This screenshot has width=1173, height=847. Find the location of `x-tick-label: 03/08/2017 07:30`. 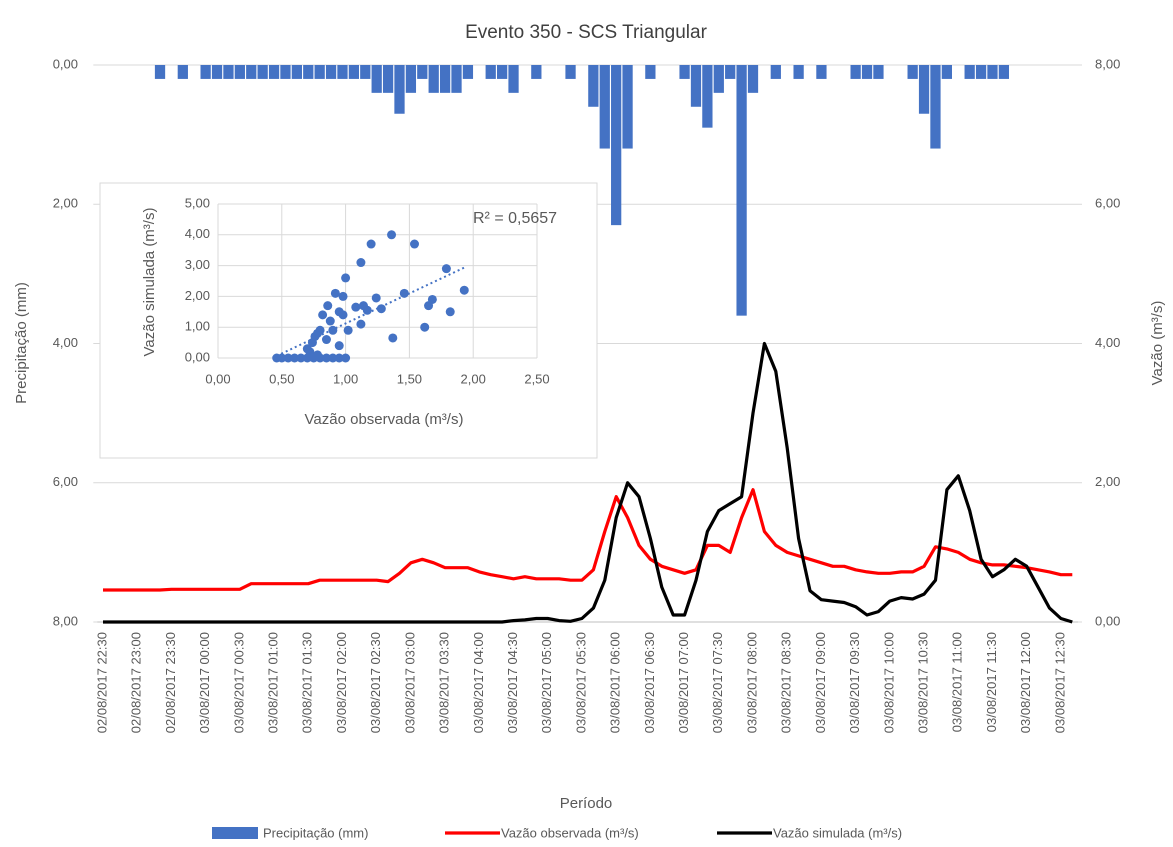

x-tick-label: 03/08/2017 07:30 is located at coordinates (717, 682).